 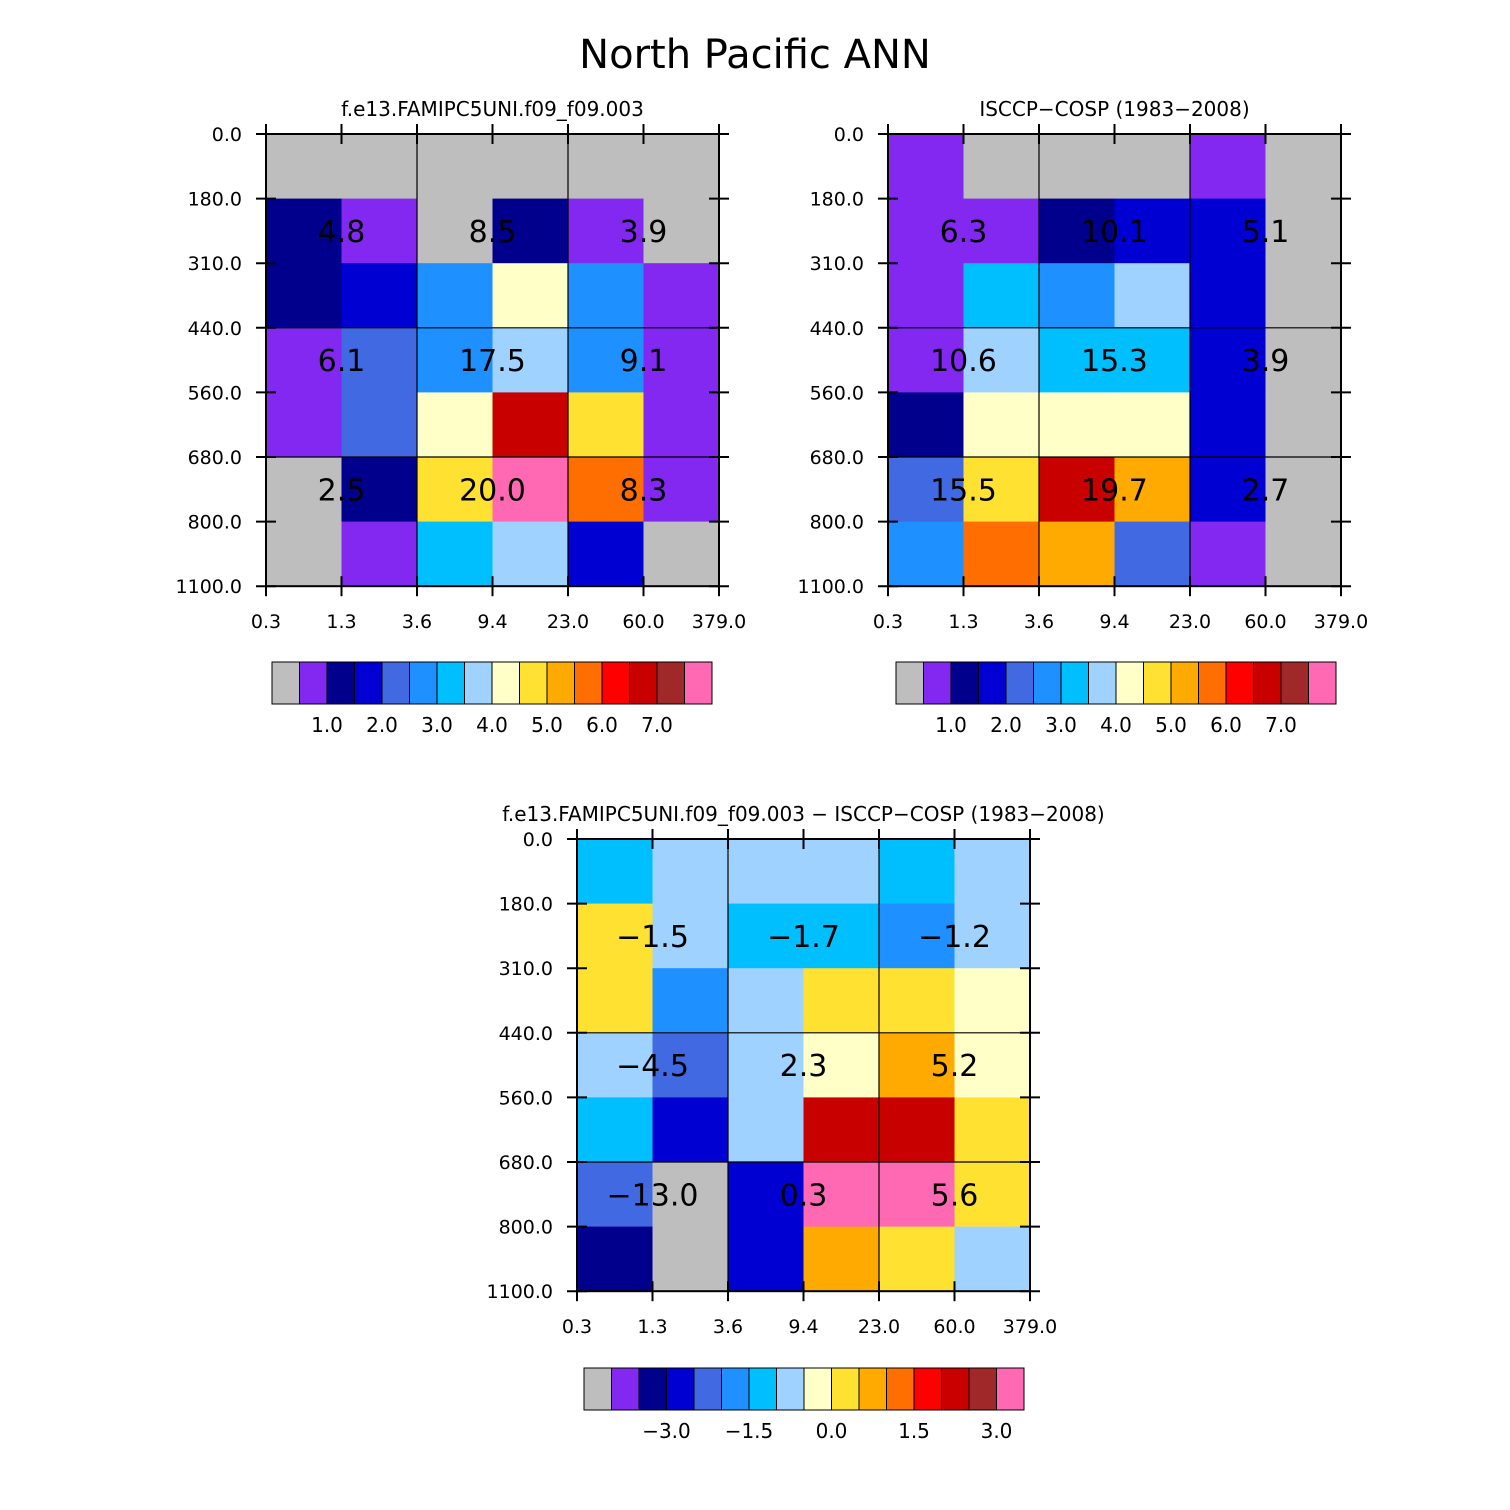 What do you see at coordinates (215, 264) in the screenshot?
I see `y-tick-label: 310.0` at bounding box center [215, 264].